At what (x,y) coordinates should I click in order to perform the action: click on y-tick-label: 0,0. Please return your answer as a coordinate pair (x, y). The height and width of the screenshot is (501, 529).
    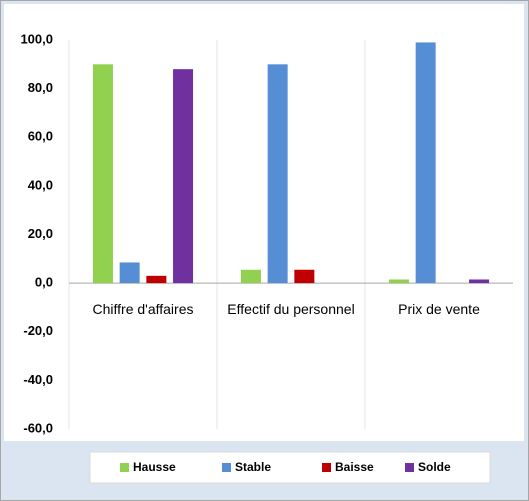
    Looking at the image, I should click on (44, 282).